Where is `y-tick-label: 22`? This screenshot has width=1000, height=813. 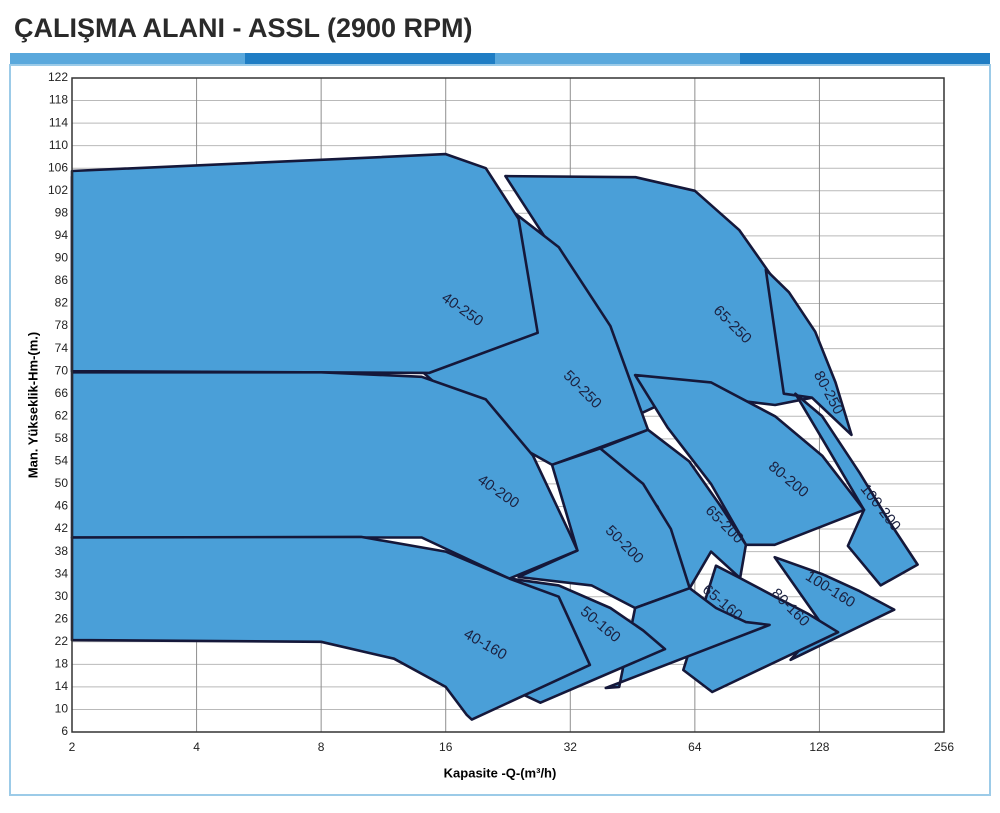
y-tick-label: 22 is located at coordinates (62, 641).